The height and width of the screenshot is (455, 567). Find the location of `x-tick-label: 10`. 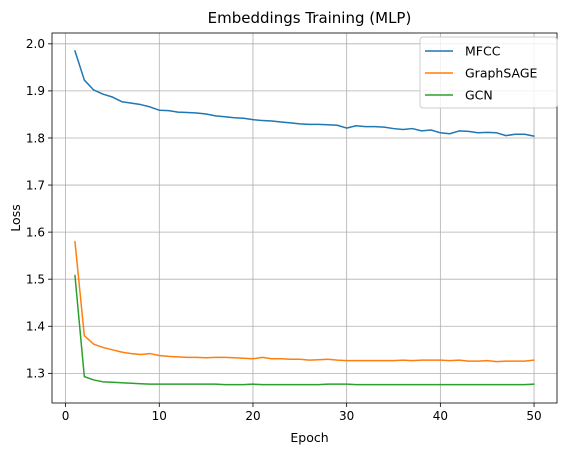

x-tick-label: 10 is located at coordinates (159, 416).